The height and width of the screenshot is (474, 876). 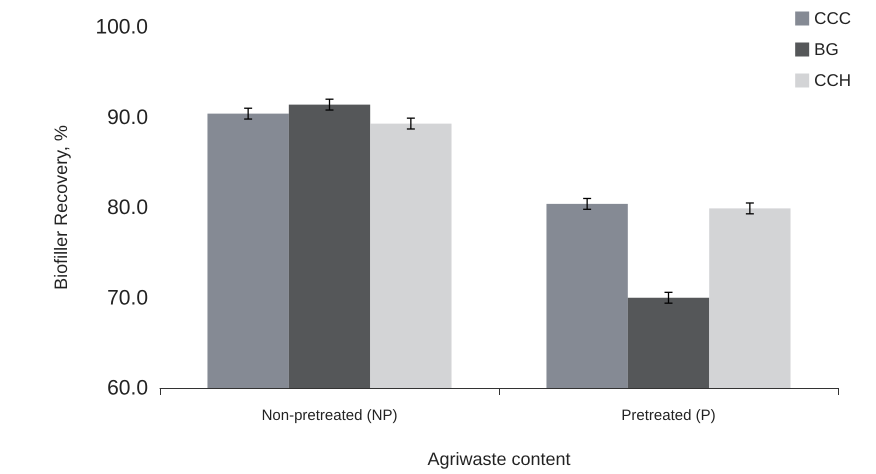 I want to click on x-tick-label: Non-pretreated (NP), so click(x=330, y=415).